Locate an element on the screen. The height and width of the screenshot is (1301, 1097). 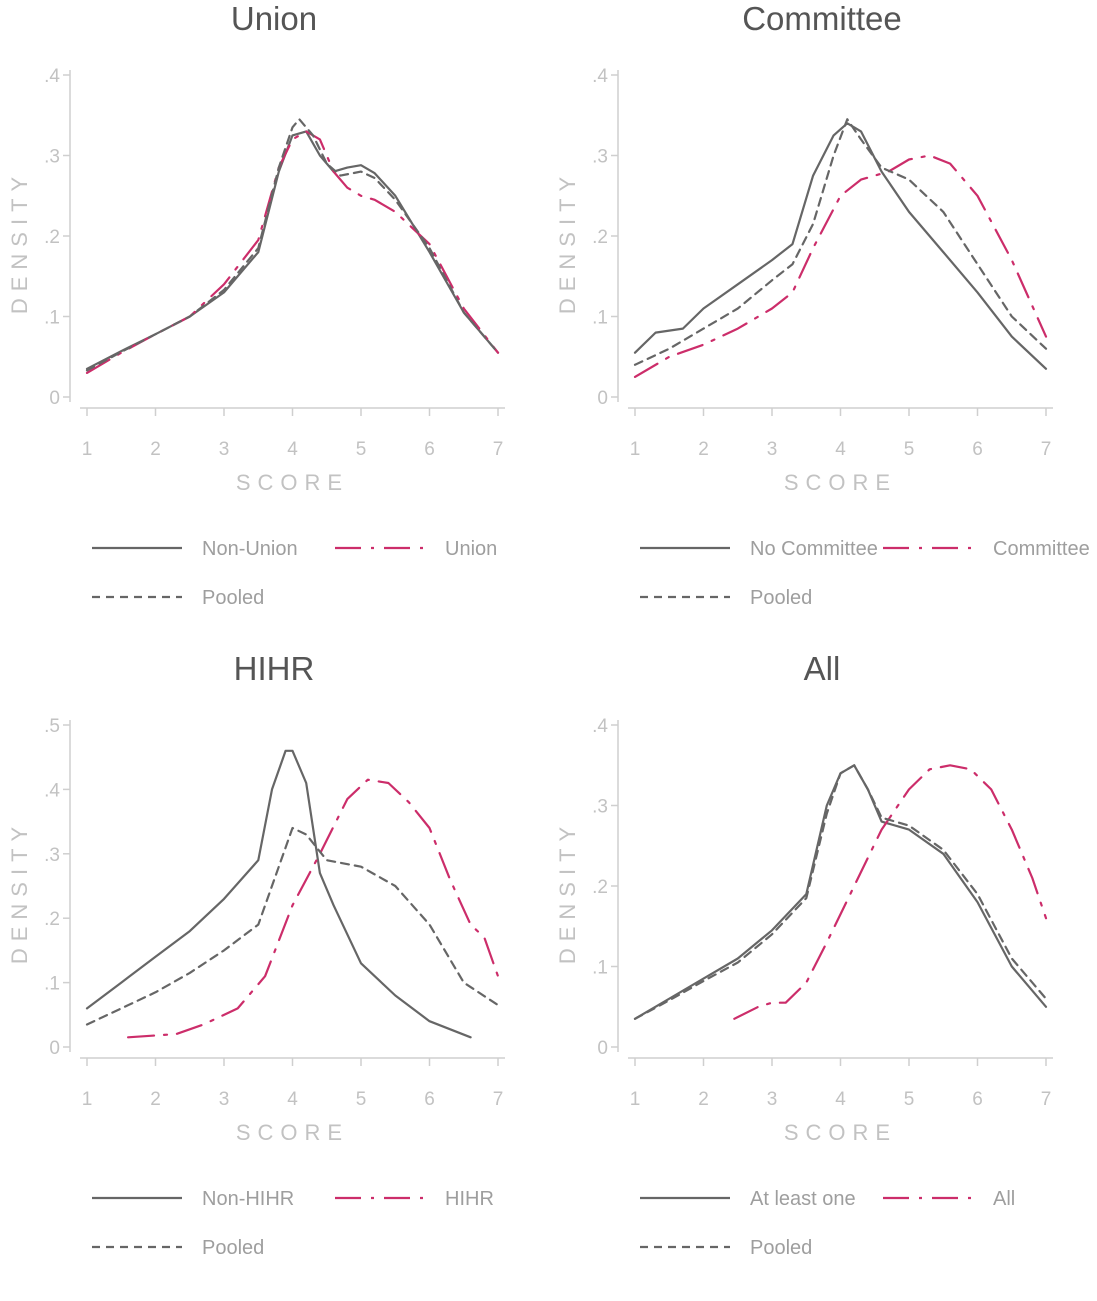
legend-label: Committee is located at coordinates (1041, 549).